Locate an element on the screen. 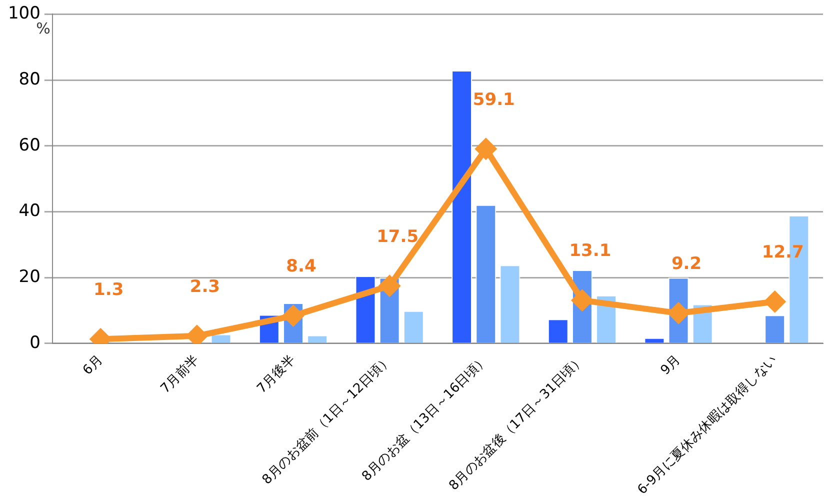 The image size is (836, 501). y-tick-label: 20 is located at coordinates (29, 277).